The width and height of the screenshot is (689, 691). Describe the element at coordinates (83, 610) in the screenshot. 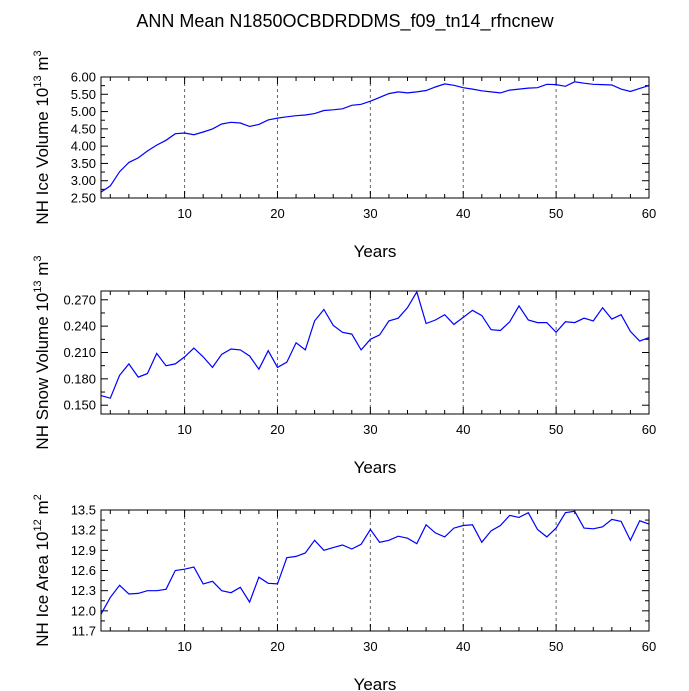

I see `y-tick-label: 12.0` at that location.